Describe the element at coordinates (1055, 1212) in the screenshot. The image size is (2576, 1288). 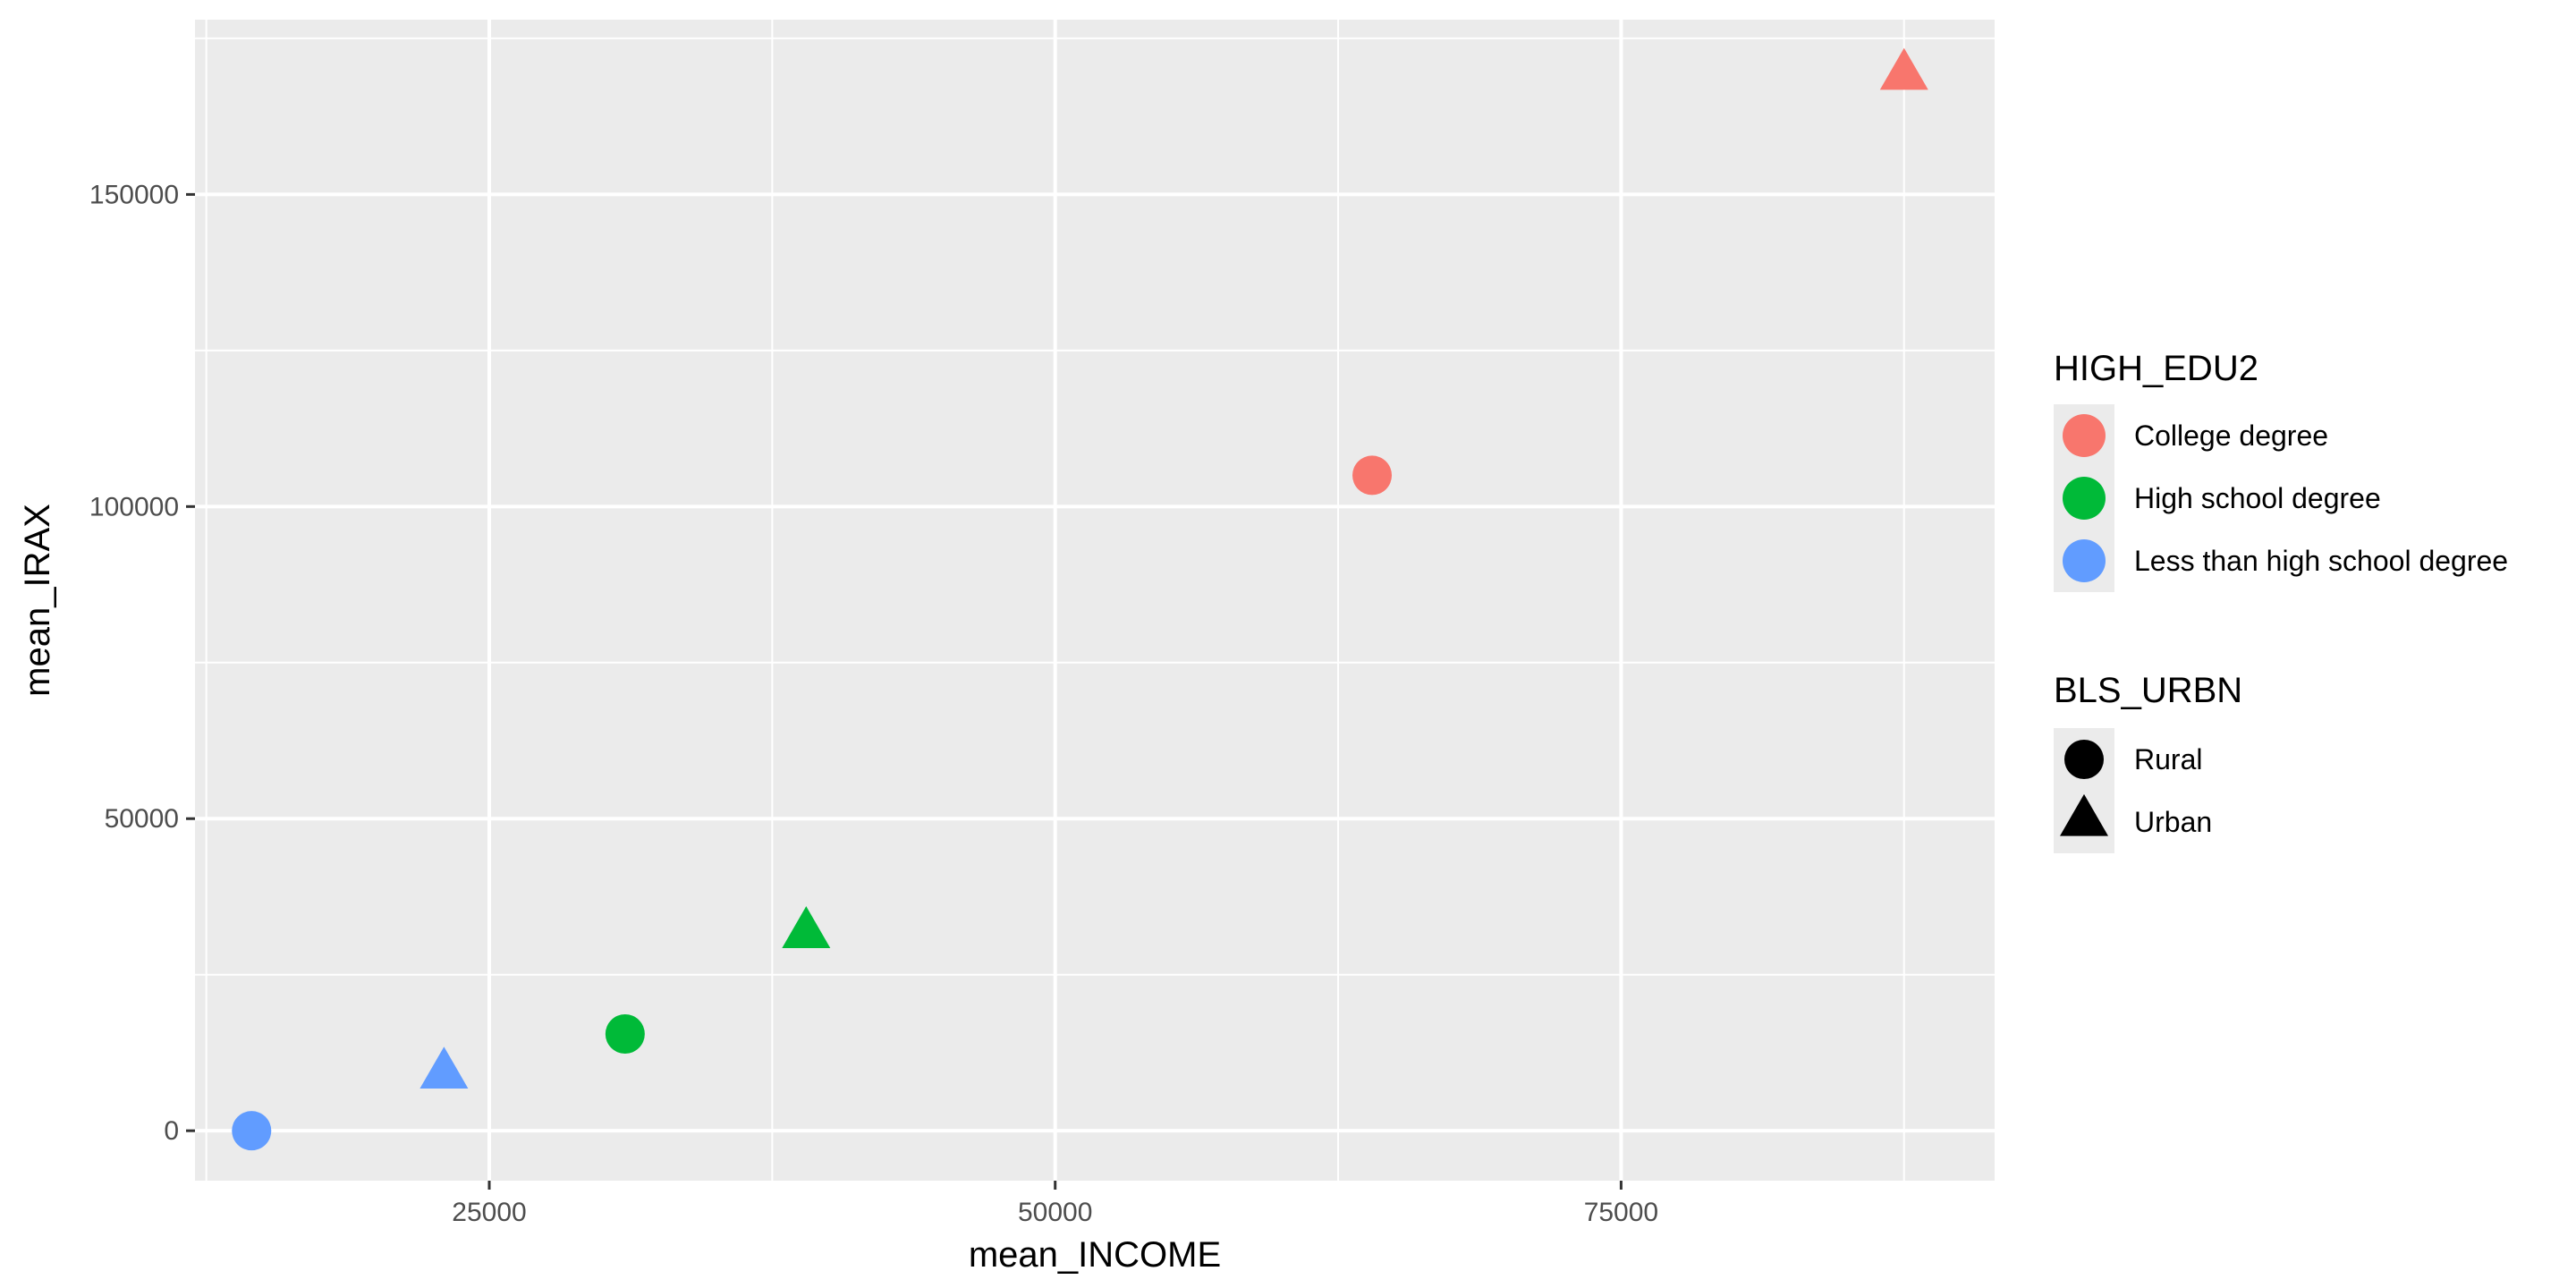
I see `x-tick-label: 50000` at that location.